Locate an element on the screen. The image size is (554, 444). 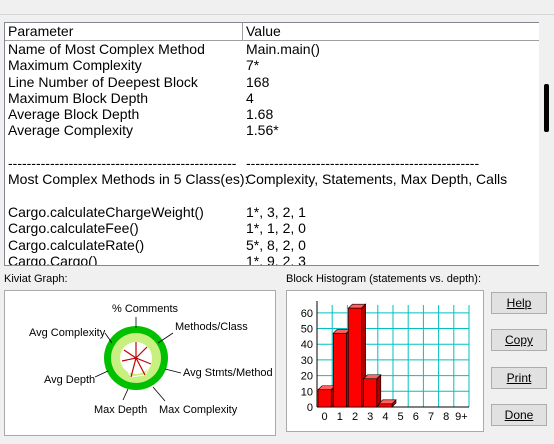
x-tick-label: 6 is located at coordinates (416, 417).